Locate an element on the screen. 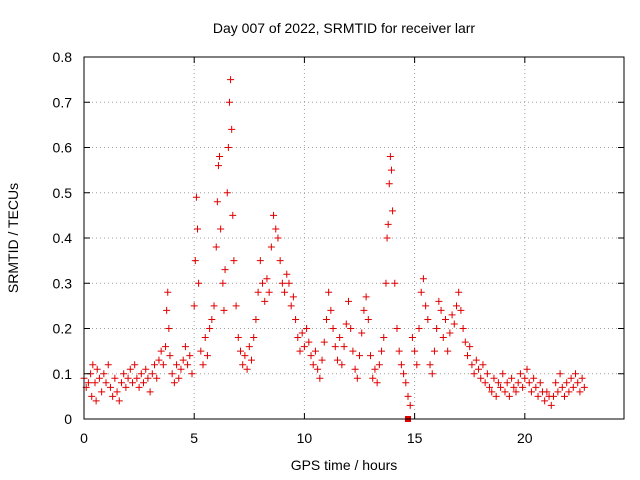  y-tick-label: 0.2 is located at coordinates (63, 329).